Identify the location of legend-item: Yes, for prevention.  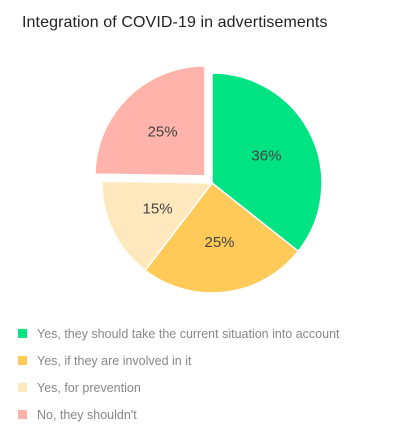
(210, 387).